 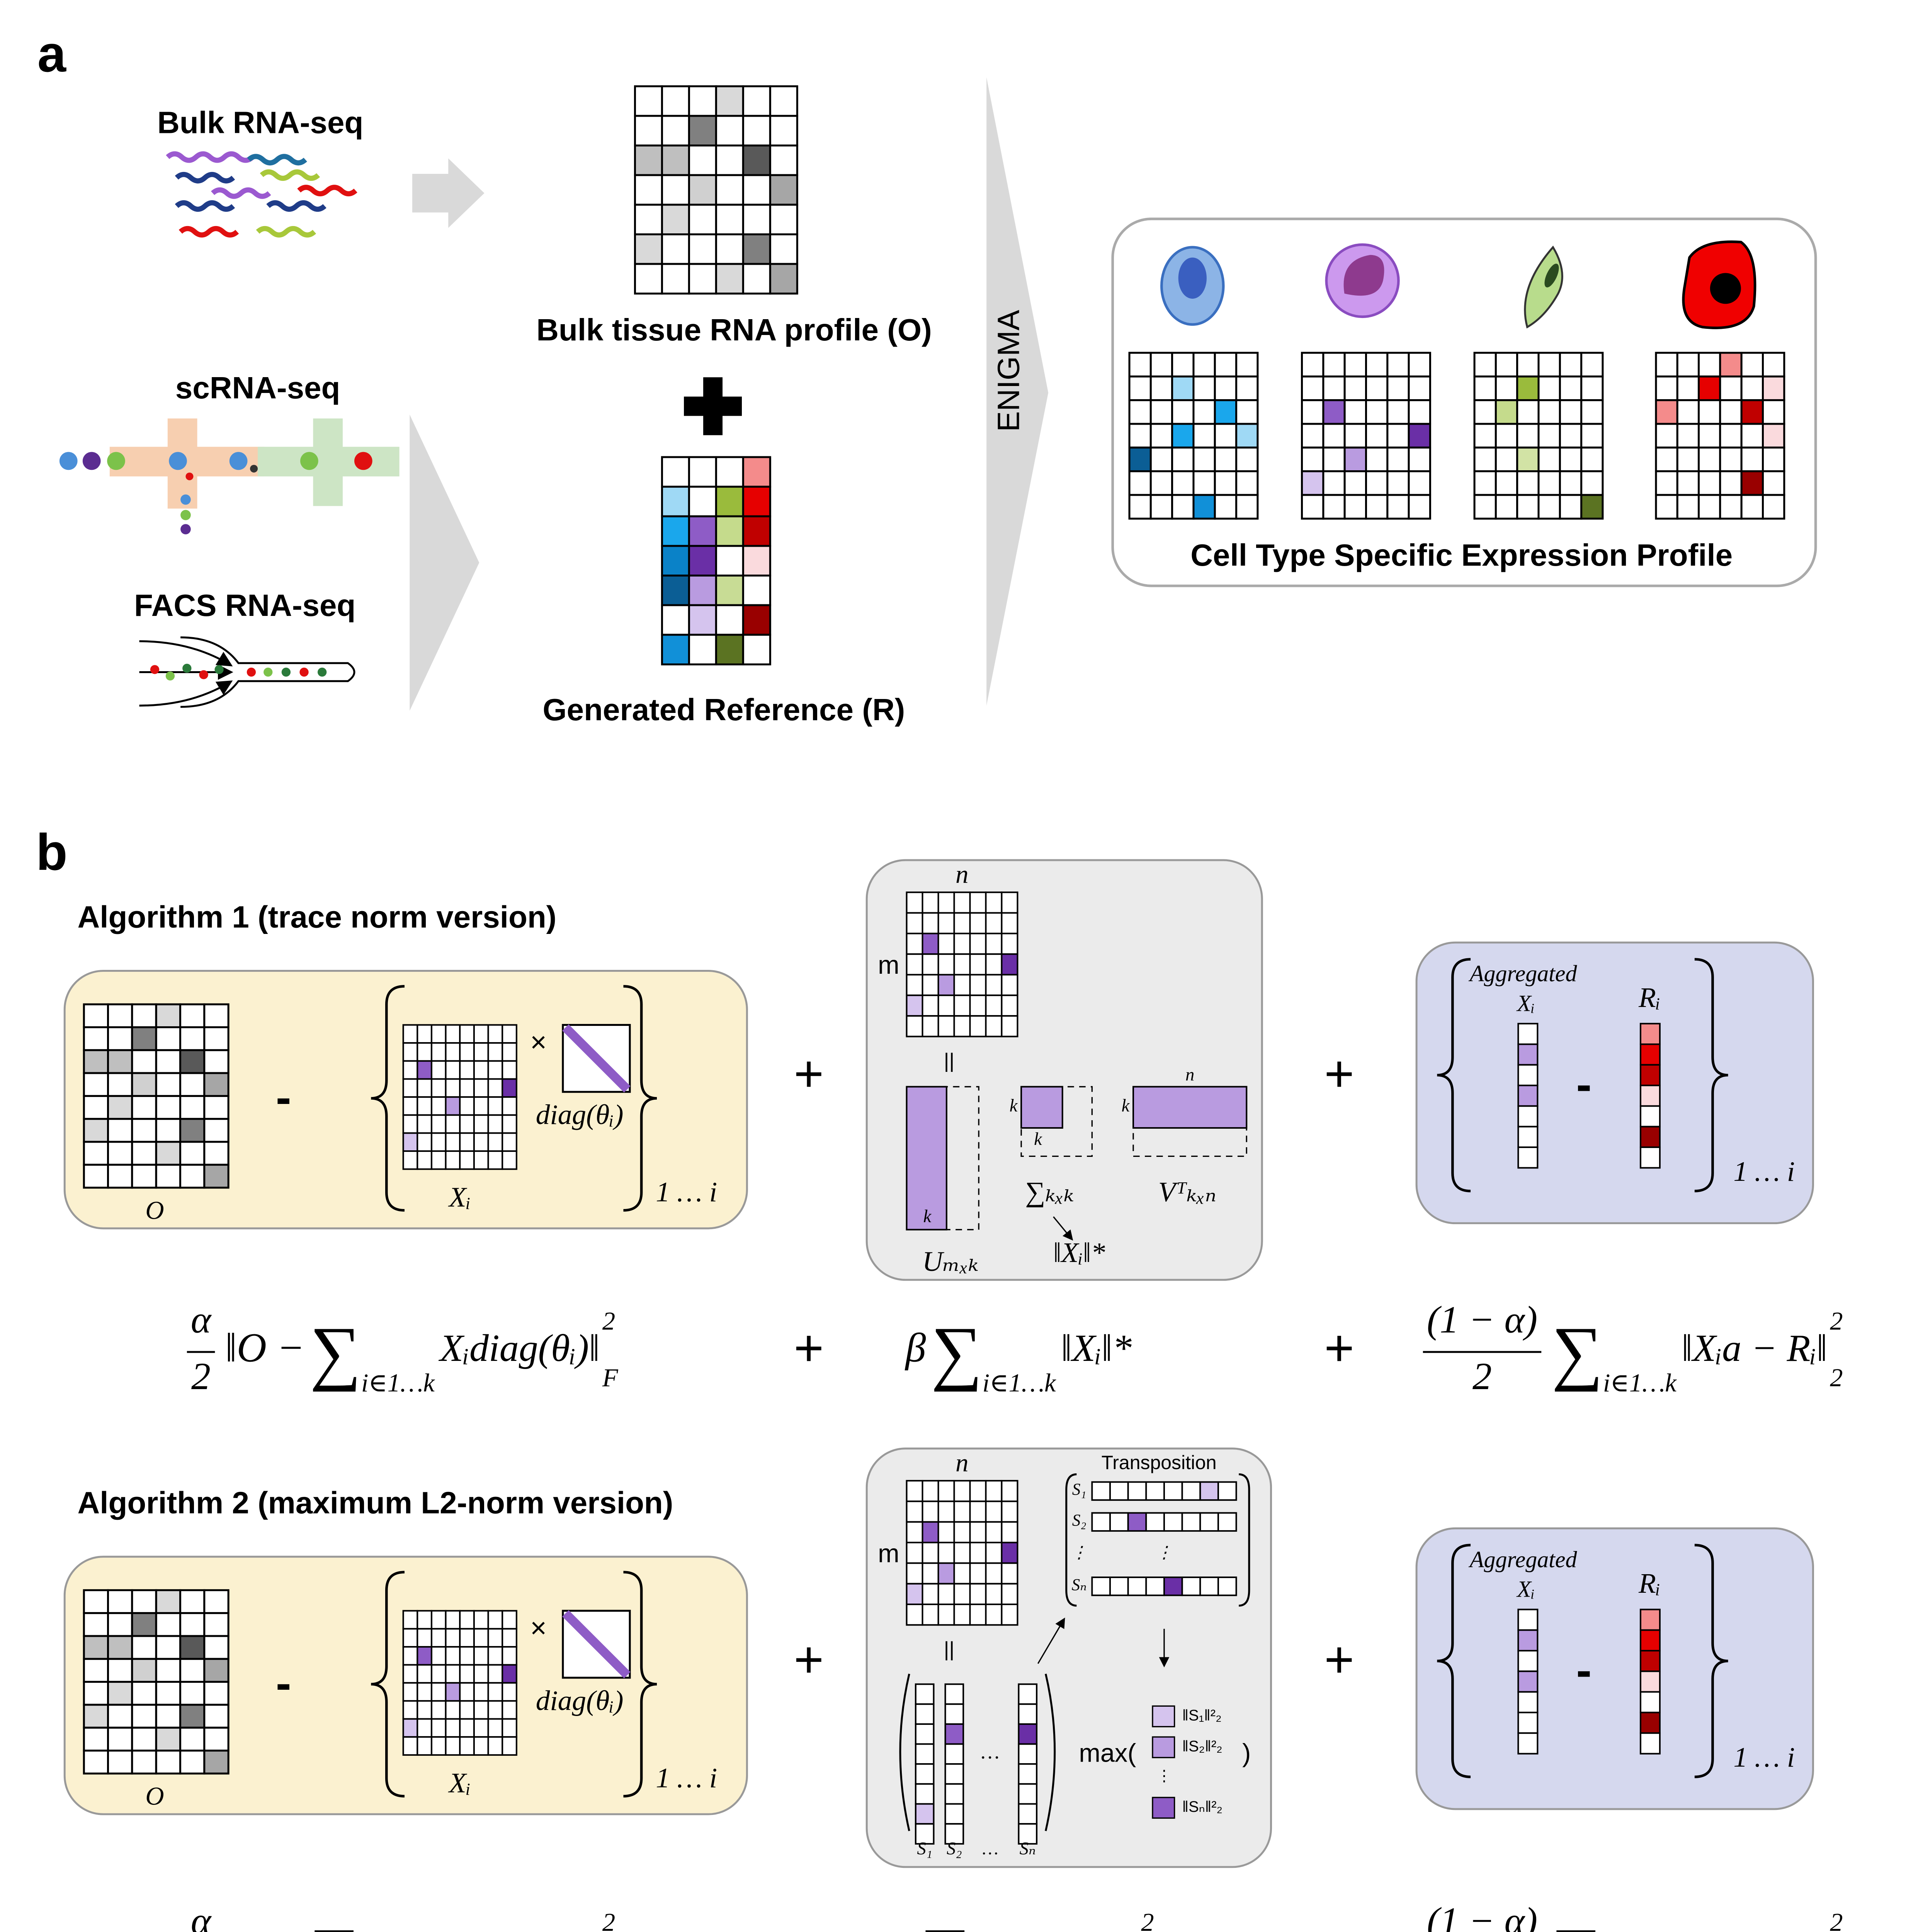 What do you see at coordinates (265, 1348) in the screenshot?
I see `formula-body: ‖O −` at bounding box center [265, 1348].